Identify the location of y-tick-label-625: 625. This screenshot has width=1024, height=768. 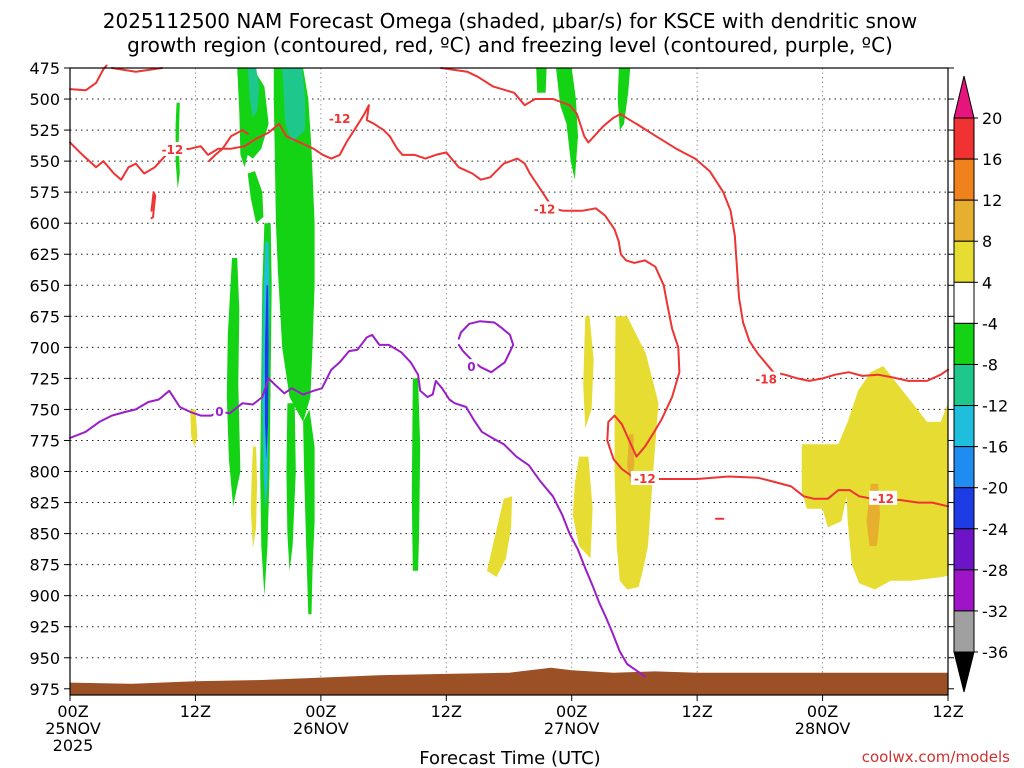
(44, 254).